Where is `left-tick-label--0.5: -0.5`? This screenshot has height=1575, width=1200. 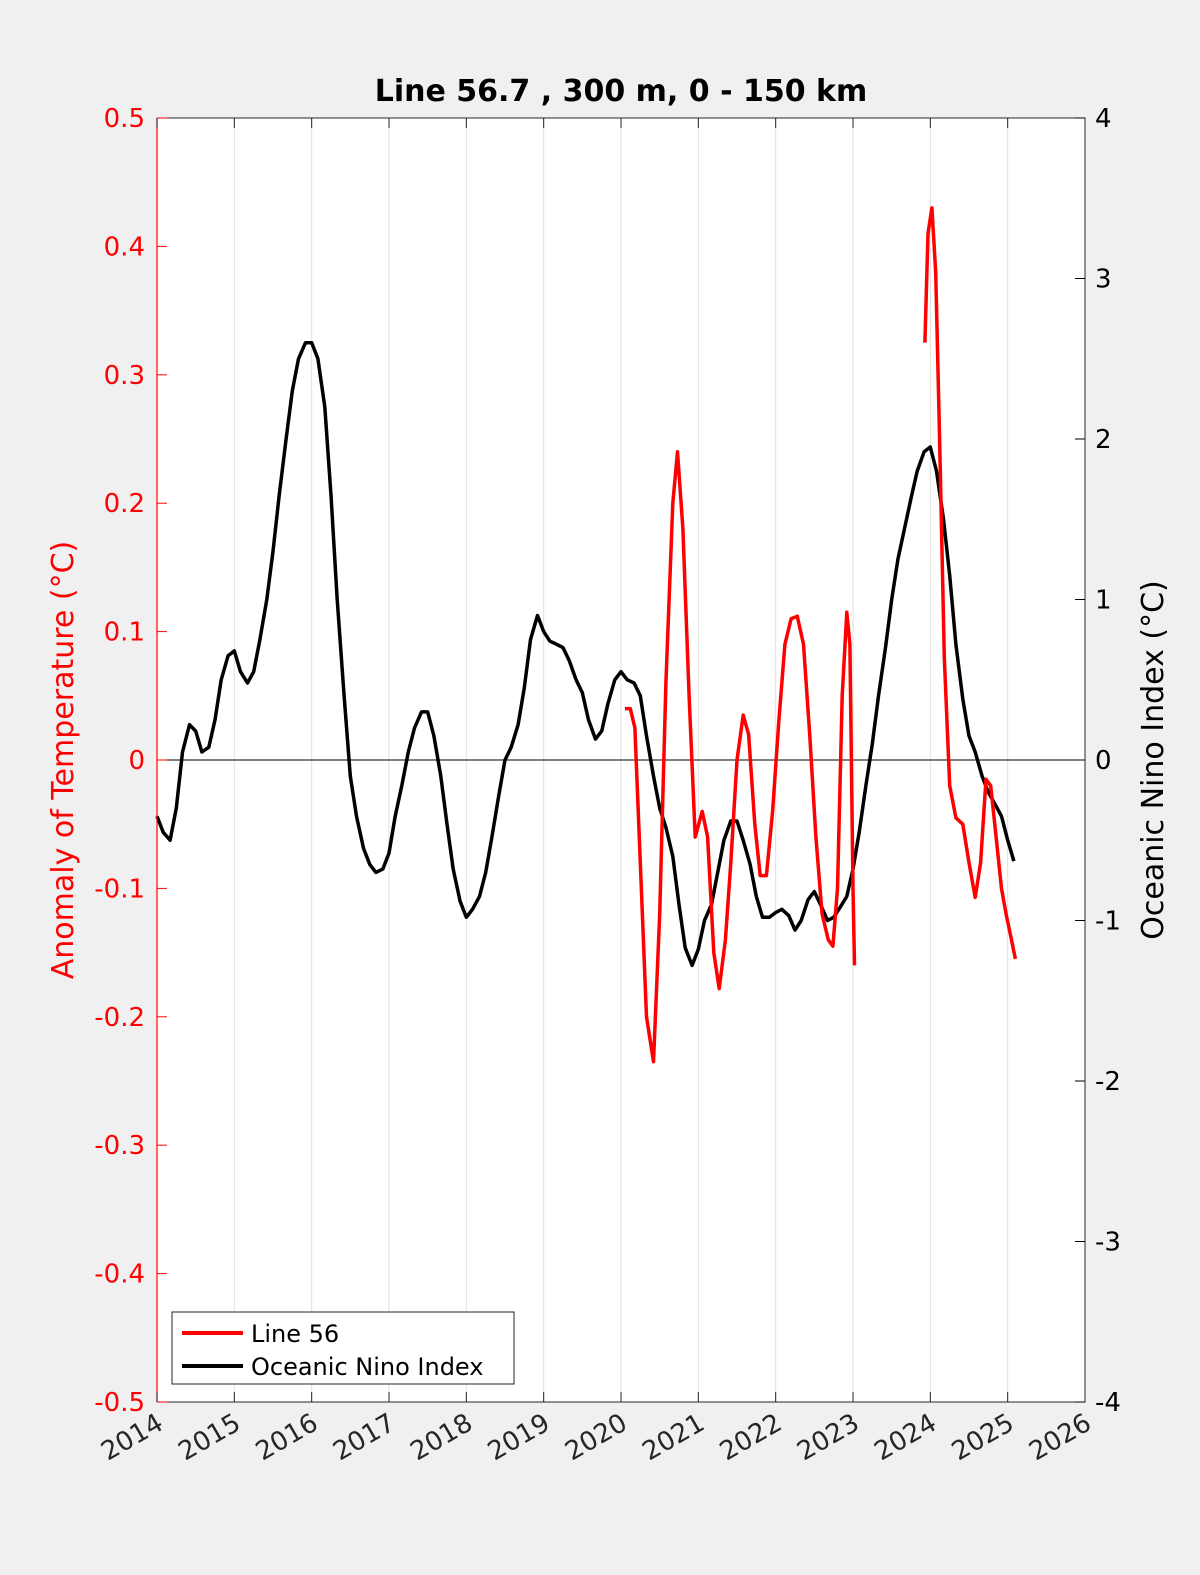 left-tick-label--0.5: -0.5 is located at coordinates (119, 1403).